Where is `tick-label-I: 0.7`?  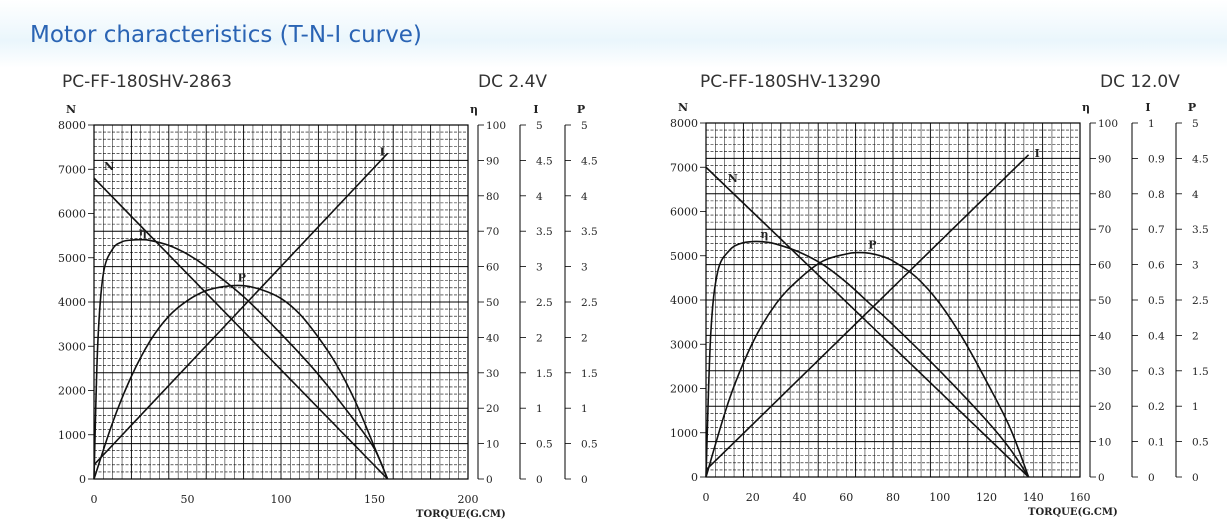
tick-label-I: 0.7 is located at coordinates (1156, 230).